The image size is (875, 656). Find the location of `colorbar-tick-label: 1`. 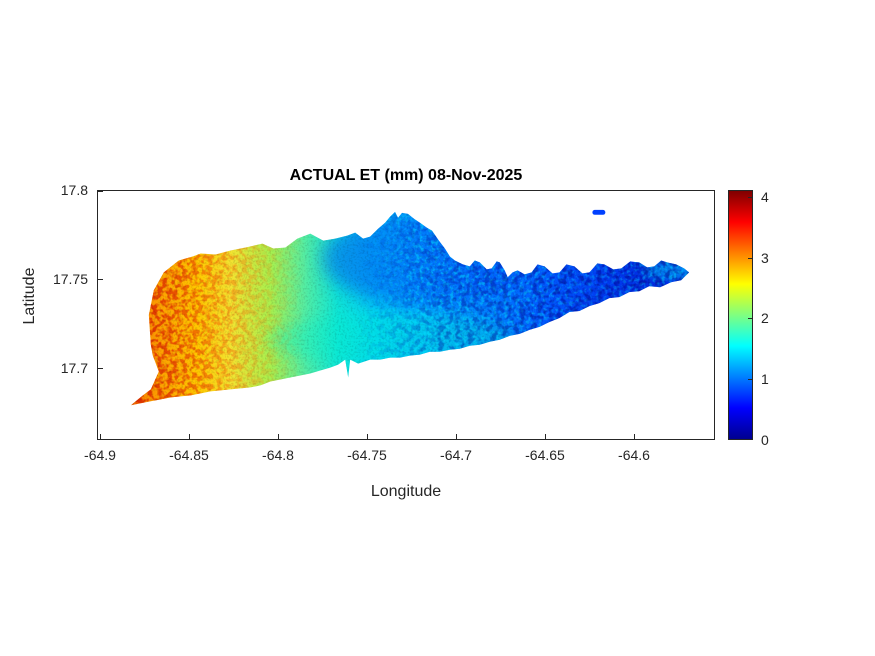

colorbar-tick-label: 1 is located at coordinates (765, 379).